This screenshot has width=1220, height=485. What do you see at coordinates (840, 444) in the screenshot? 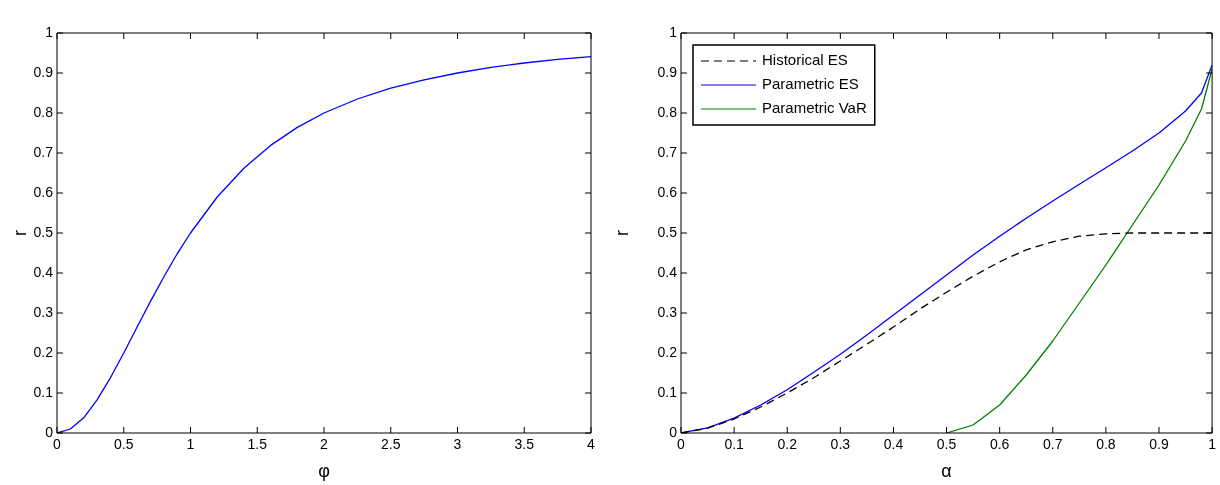
I see `x-tick-label: 0.3` at bounding box center [840, 444].